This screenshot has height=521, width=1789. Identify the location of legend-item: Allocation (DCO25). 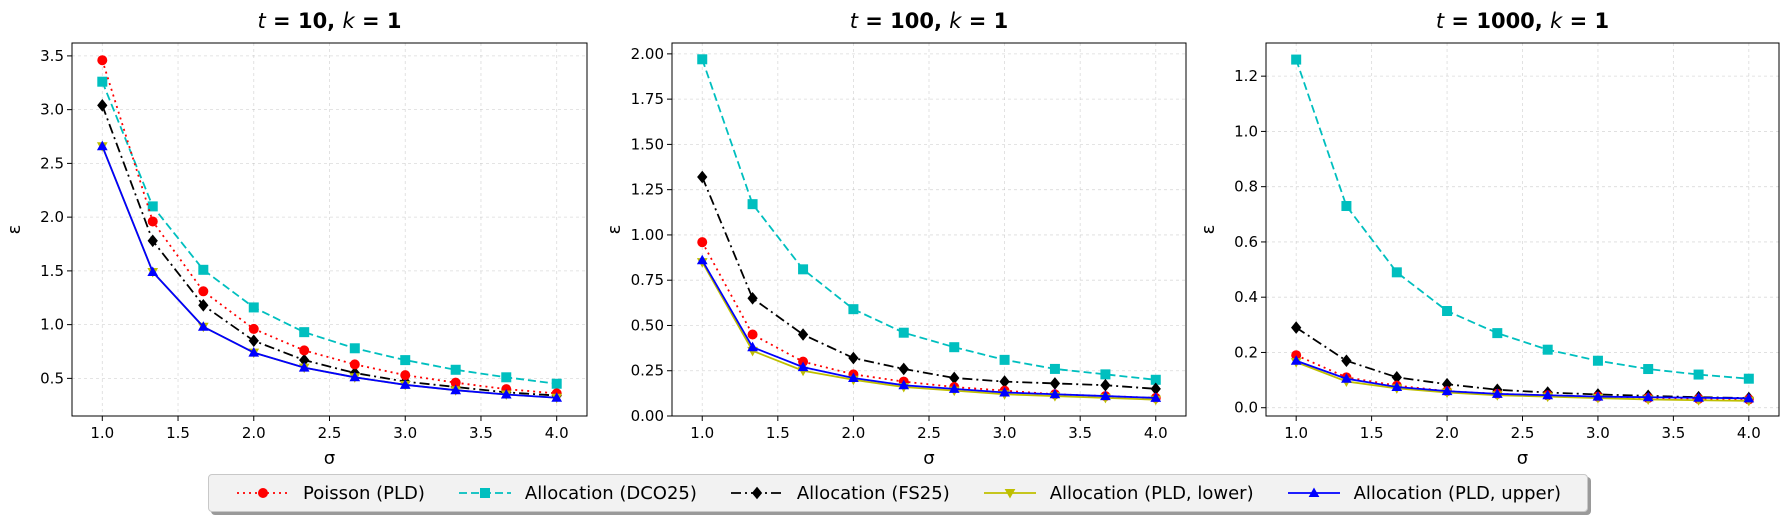
(577, 493).